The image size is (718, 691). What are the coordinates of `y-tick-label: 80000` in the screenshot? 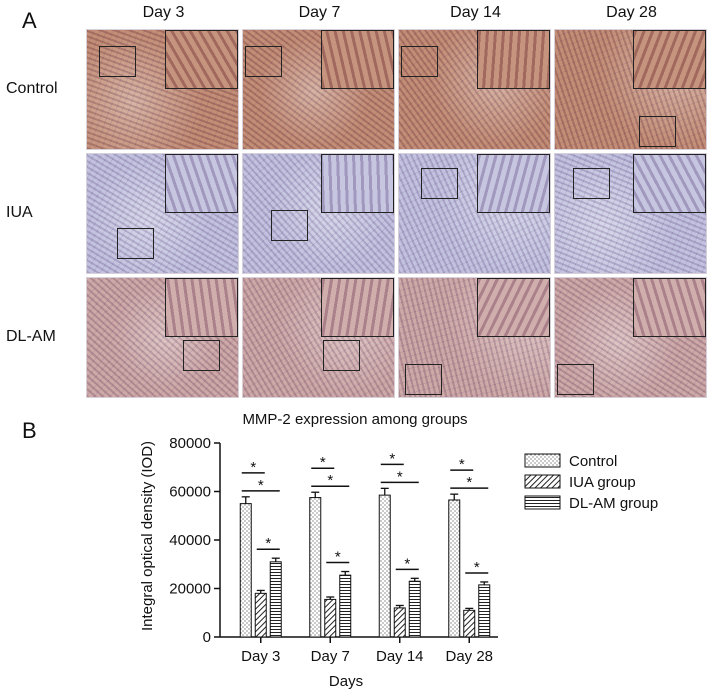 It's located at (190, 443).